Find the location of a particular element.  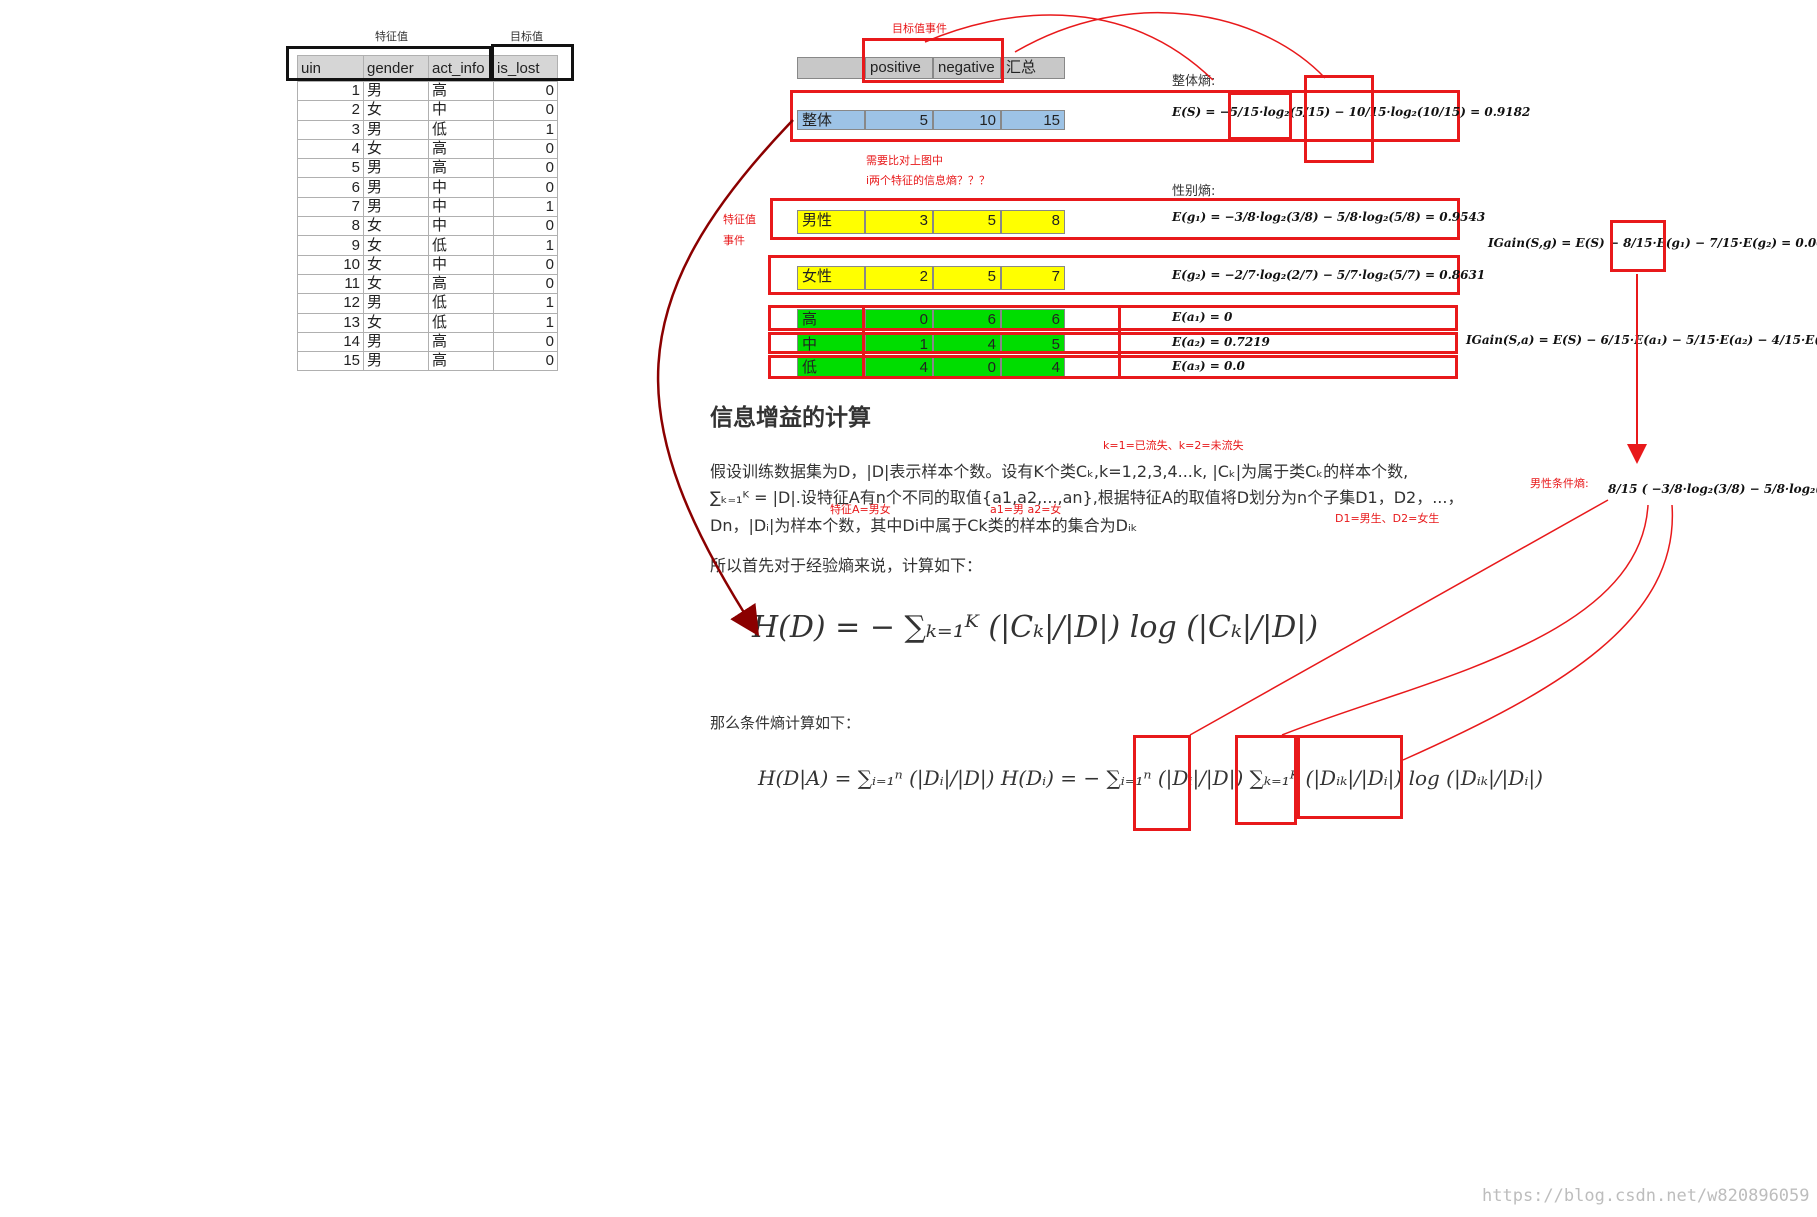

line-di-to-weight is located at coordinates (1399, 617).